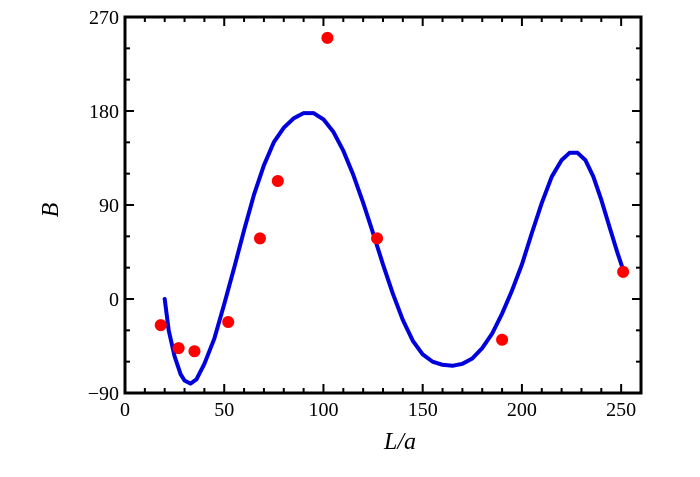 This screenshot has width=700, height=477. What do you see at coordinates (114, 300) in the screenshot?
I see `y-tick-label: 0` at bounding box center [114, 300].